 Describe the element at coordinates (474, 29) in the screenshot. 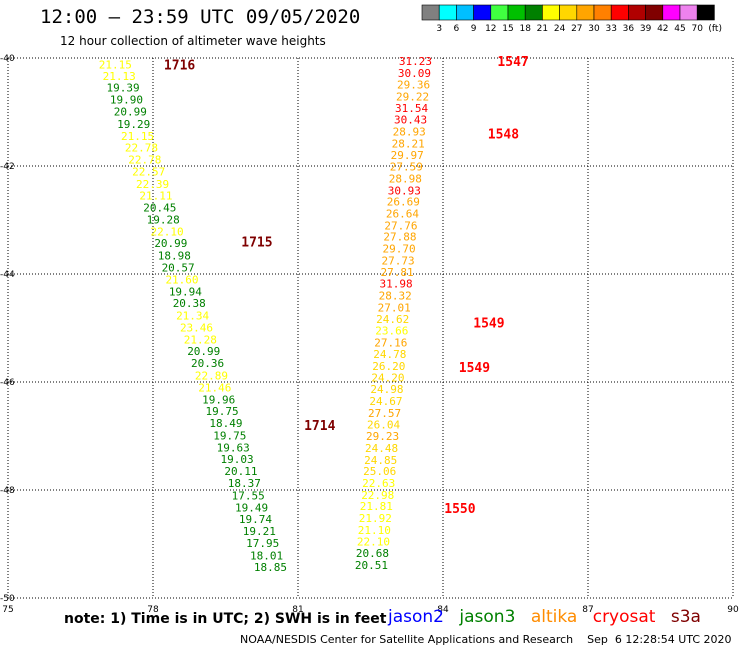

I see `colorbar-label: 9` at that location.